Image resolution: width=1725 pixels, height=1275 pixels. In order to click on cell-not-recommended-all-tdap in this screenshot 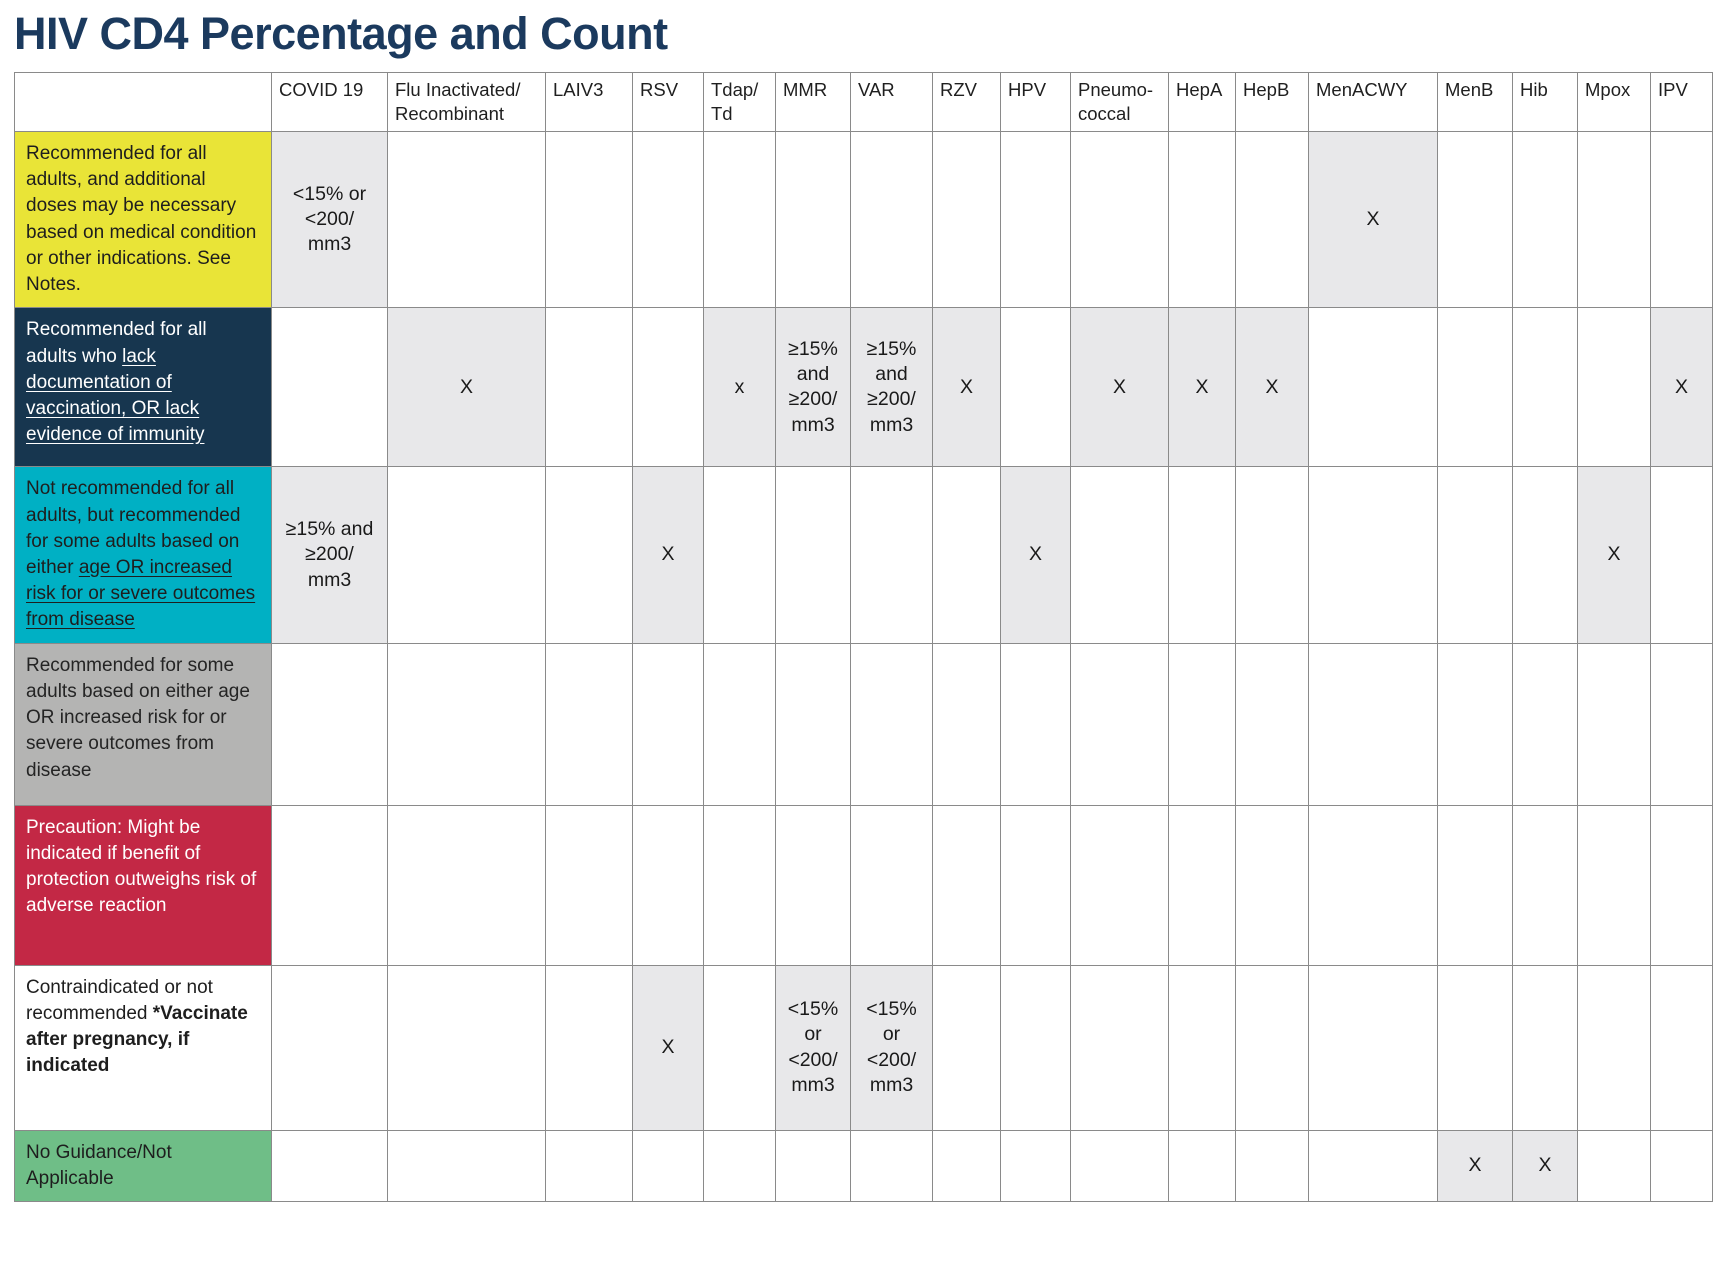, I will do `click(739, 555)`.